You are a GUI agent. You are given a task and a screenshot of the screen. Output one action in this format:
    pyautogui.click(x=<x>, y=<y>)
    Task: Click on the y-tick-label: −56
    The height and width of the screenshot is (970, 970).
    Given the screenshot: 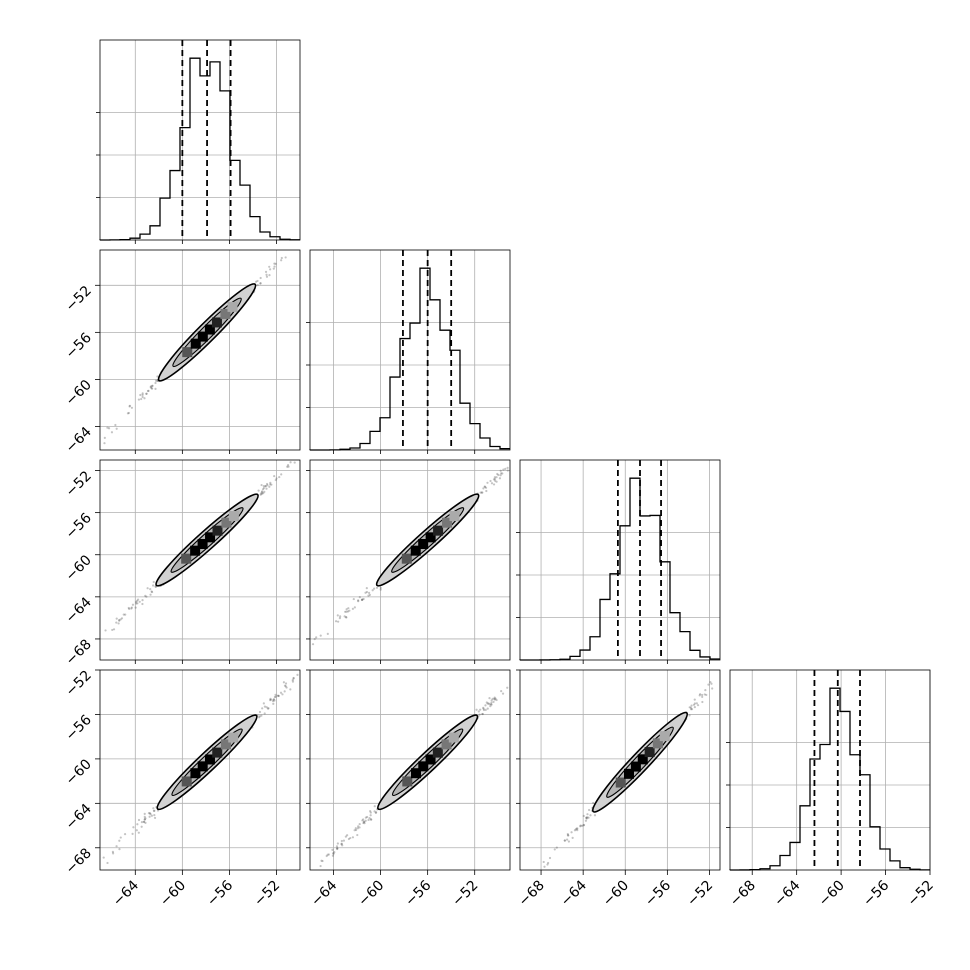 What is the action you would take?
    pyautogui.click(x=79, y=526)
    